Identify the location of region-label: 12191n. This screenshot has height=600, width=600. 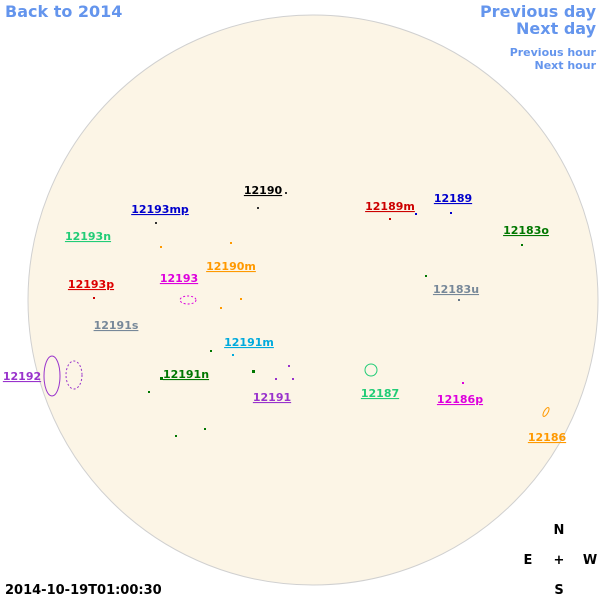
(186, 374).